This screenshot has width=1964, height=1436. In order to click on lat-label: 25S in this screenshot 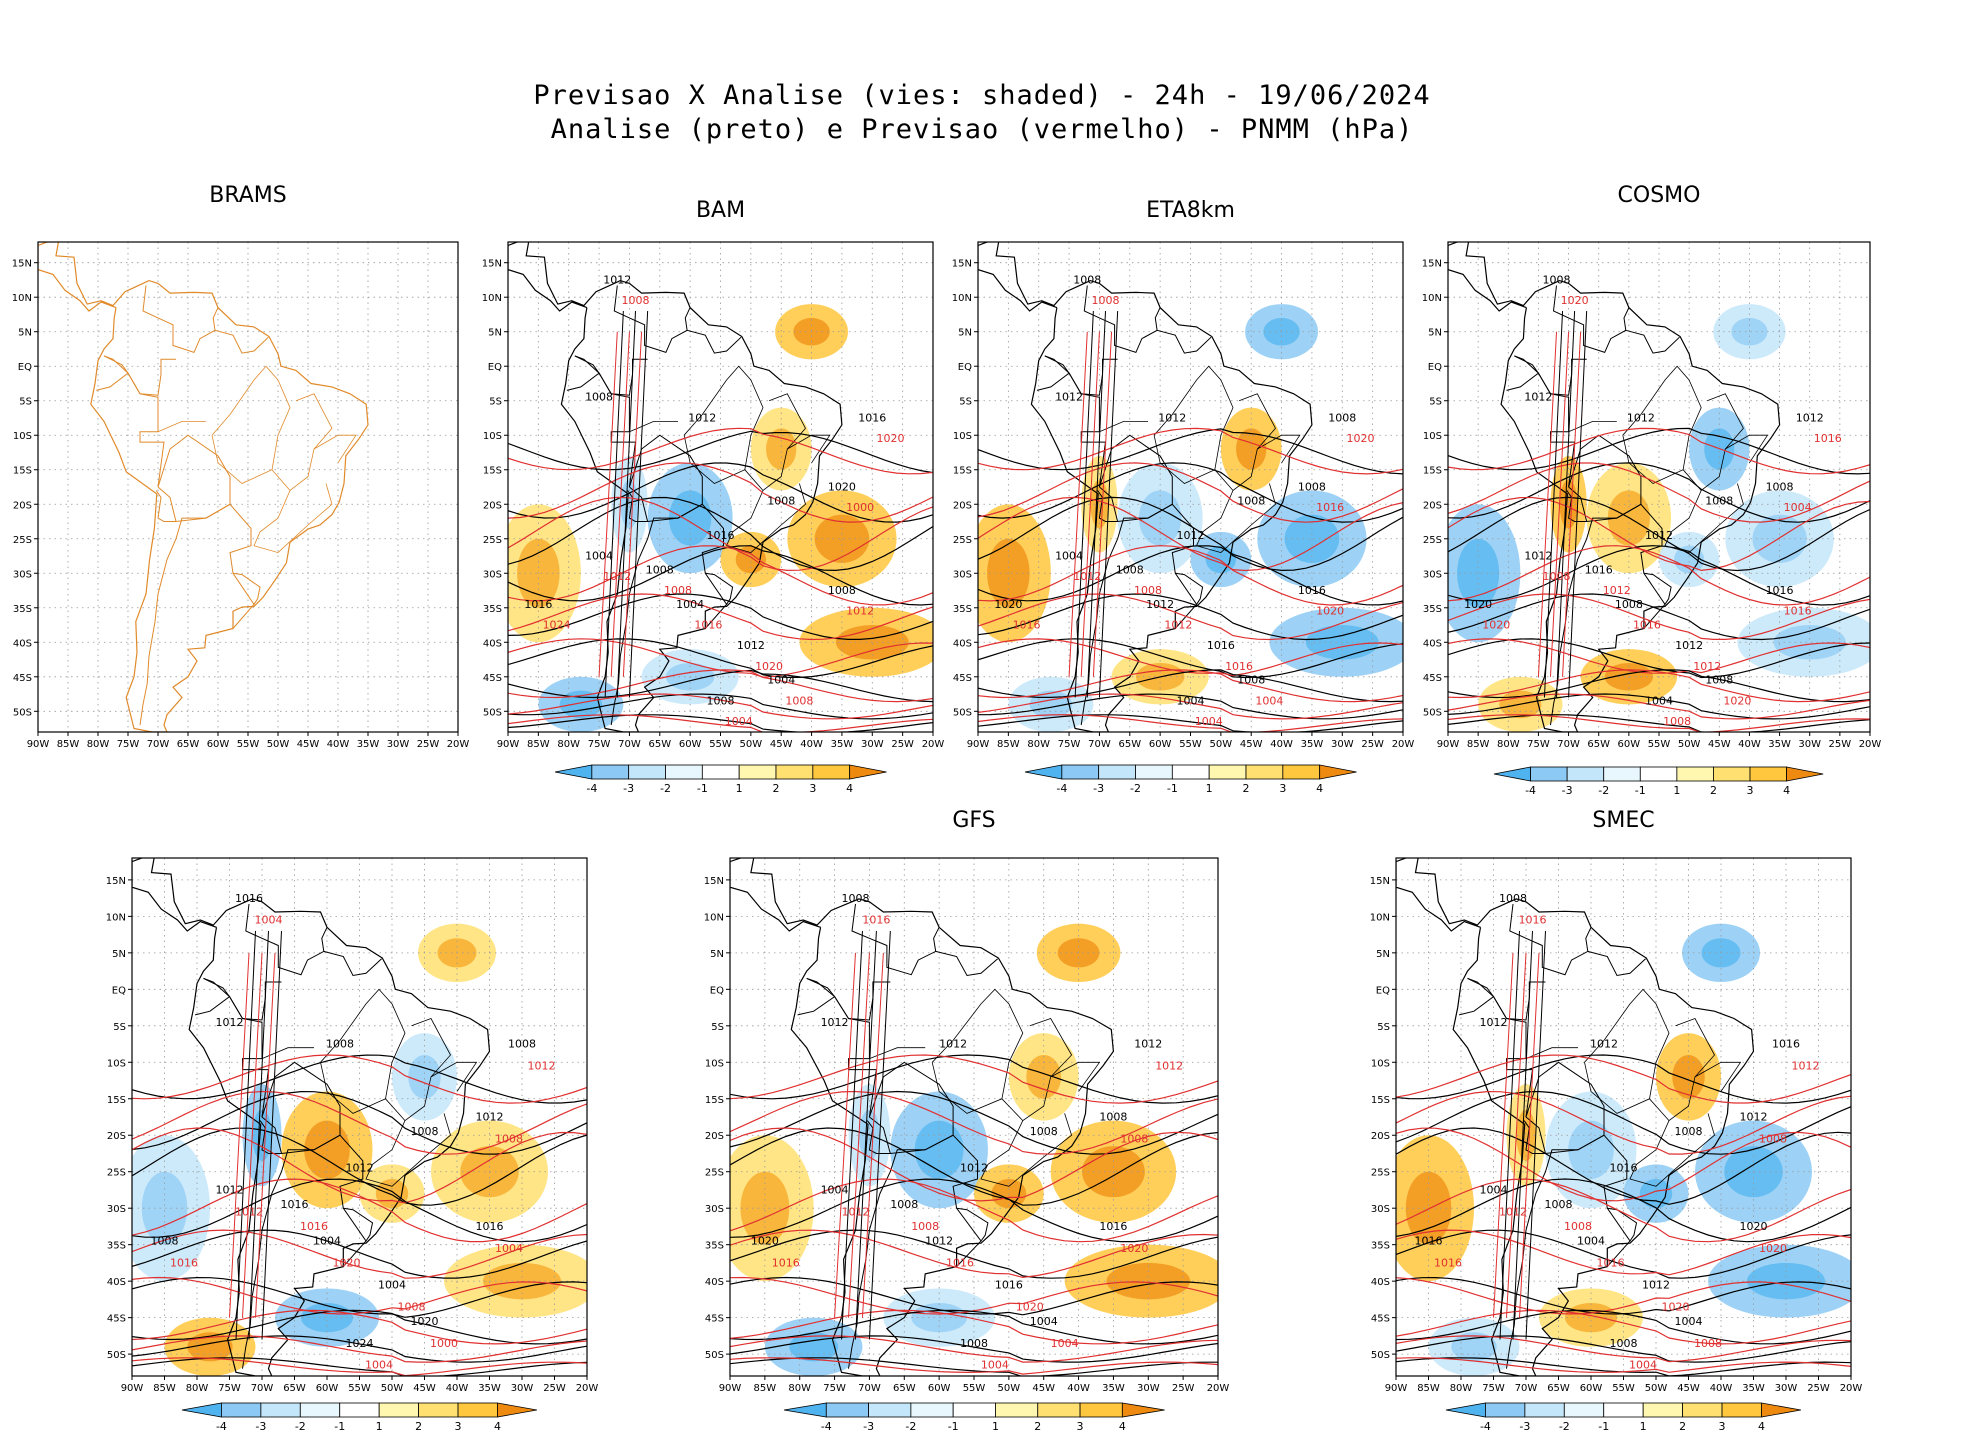, I will do `click(1380, 1173)`.